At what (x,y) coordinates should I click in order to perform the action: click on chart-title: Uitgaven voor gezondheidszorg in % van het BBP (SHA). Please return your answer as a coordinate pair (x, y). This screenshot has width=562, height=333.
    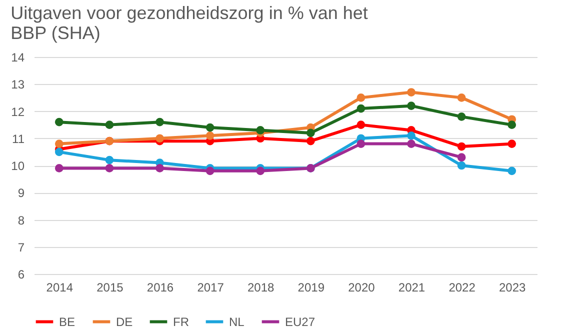
    Looking at the image, I should click on (189, 23).